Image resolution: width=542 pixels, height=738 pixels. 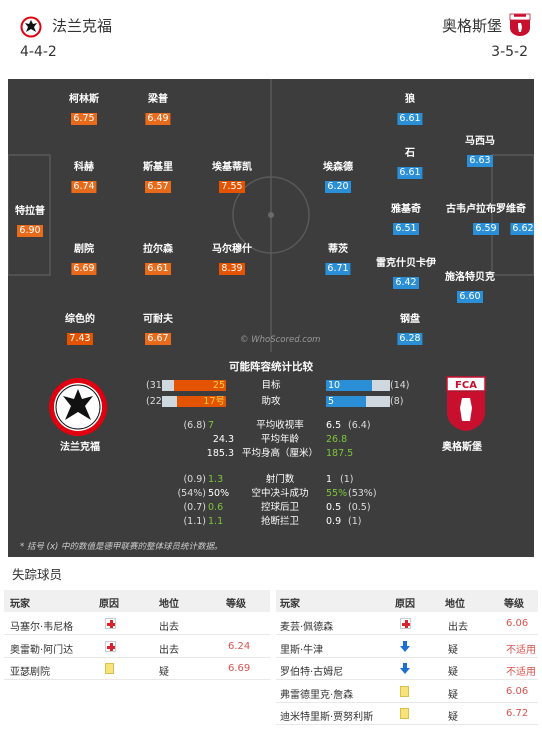 I want to click on player-name: 可耐夫, so click(x=158, y=319).